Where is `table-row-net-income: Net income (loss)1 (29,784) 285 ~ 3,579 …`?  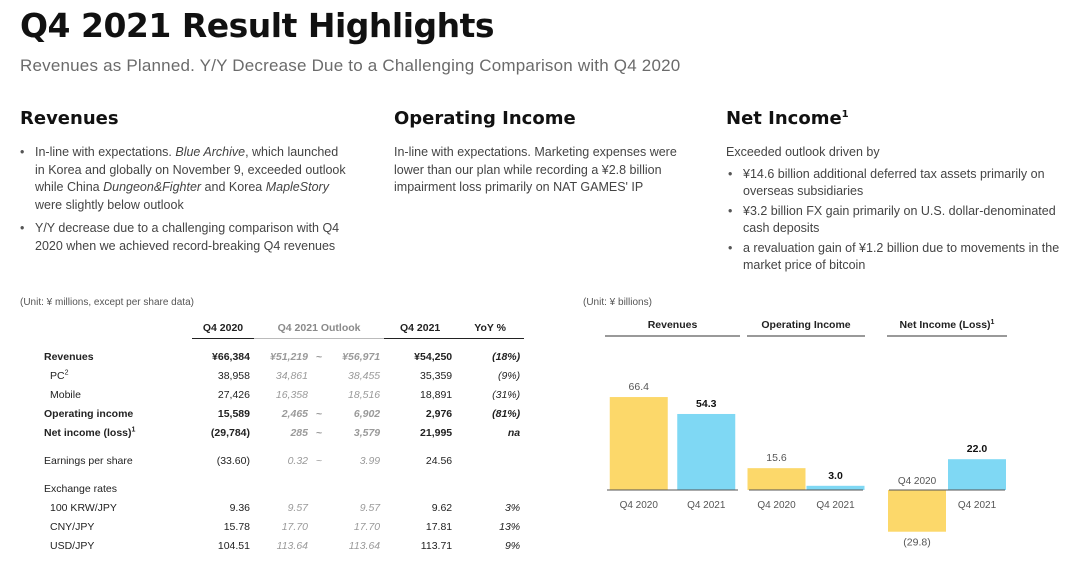 table-row-net-income: Net income (loss)1 (29,784) 285 ~ 3,579 … is located at coordinates (278, 432).